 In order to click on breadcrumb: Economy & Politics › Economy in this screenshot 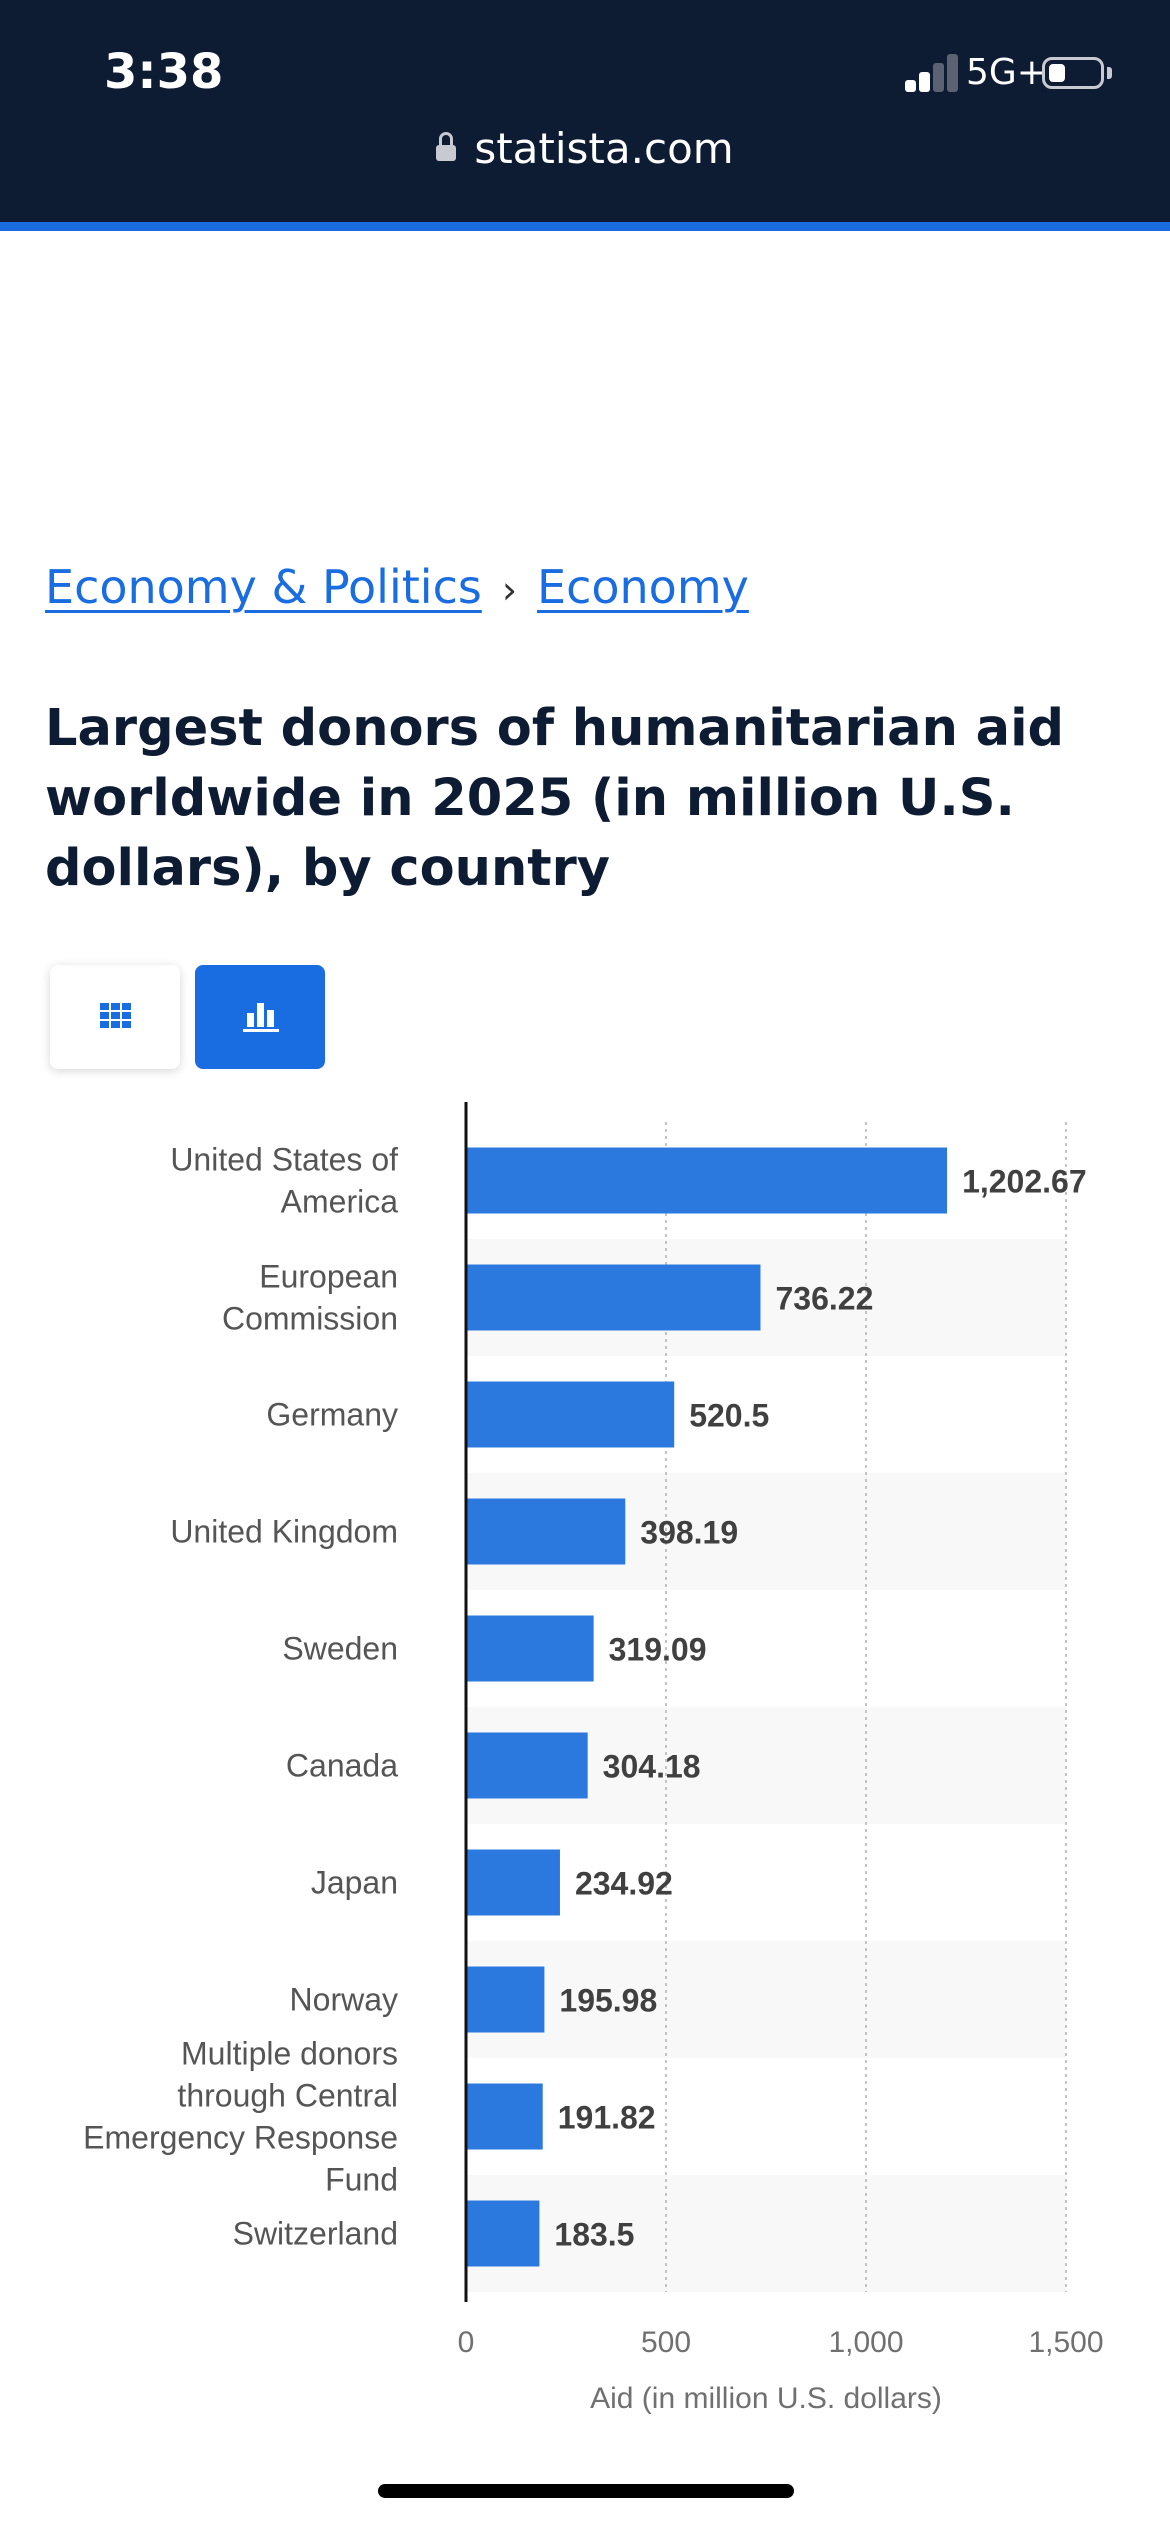, I will do `click(397, 587)`.